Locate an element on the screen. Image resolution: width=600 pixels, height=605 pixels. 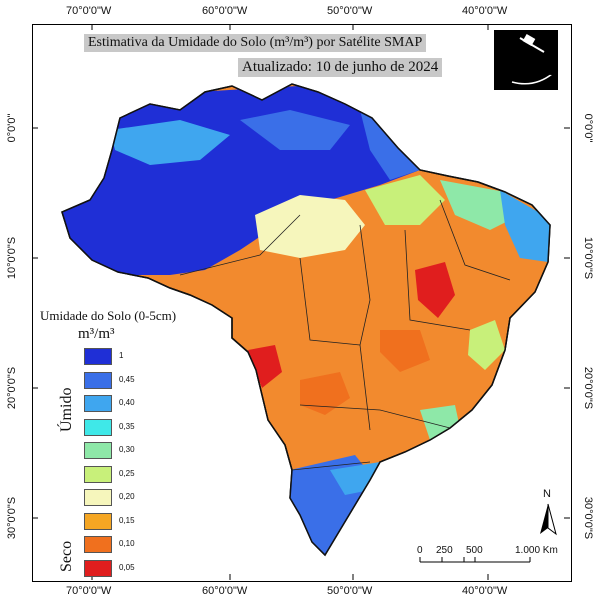
zone-darkorange is located at coordinates (325, 393).